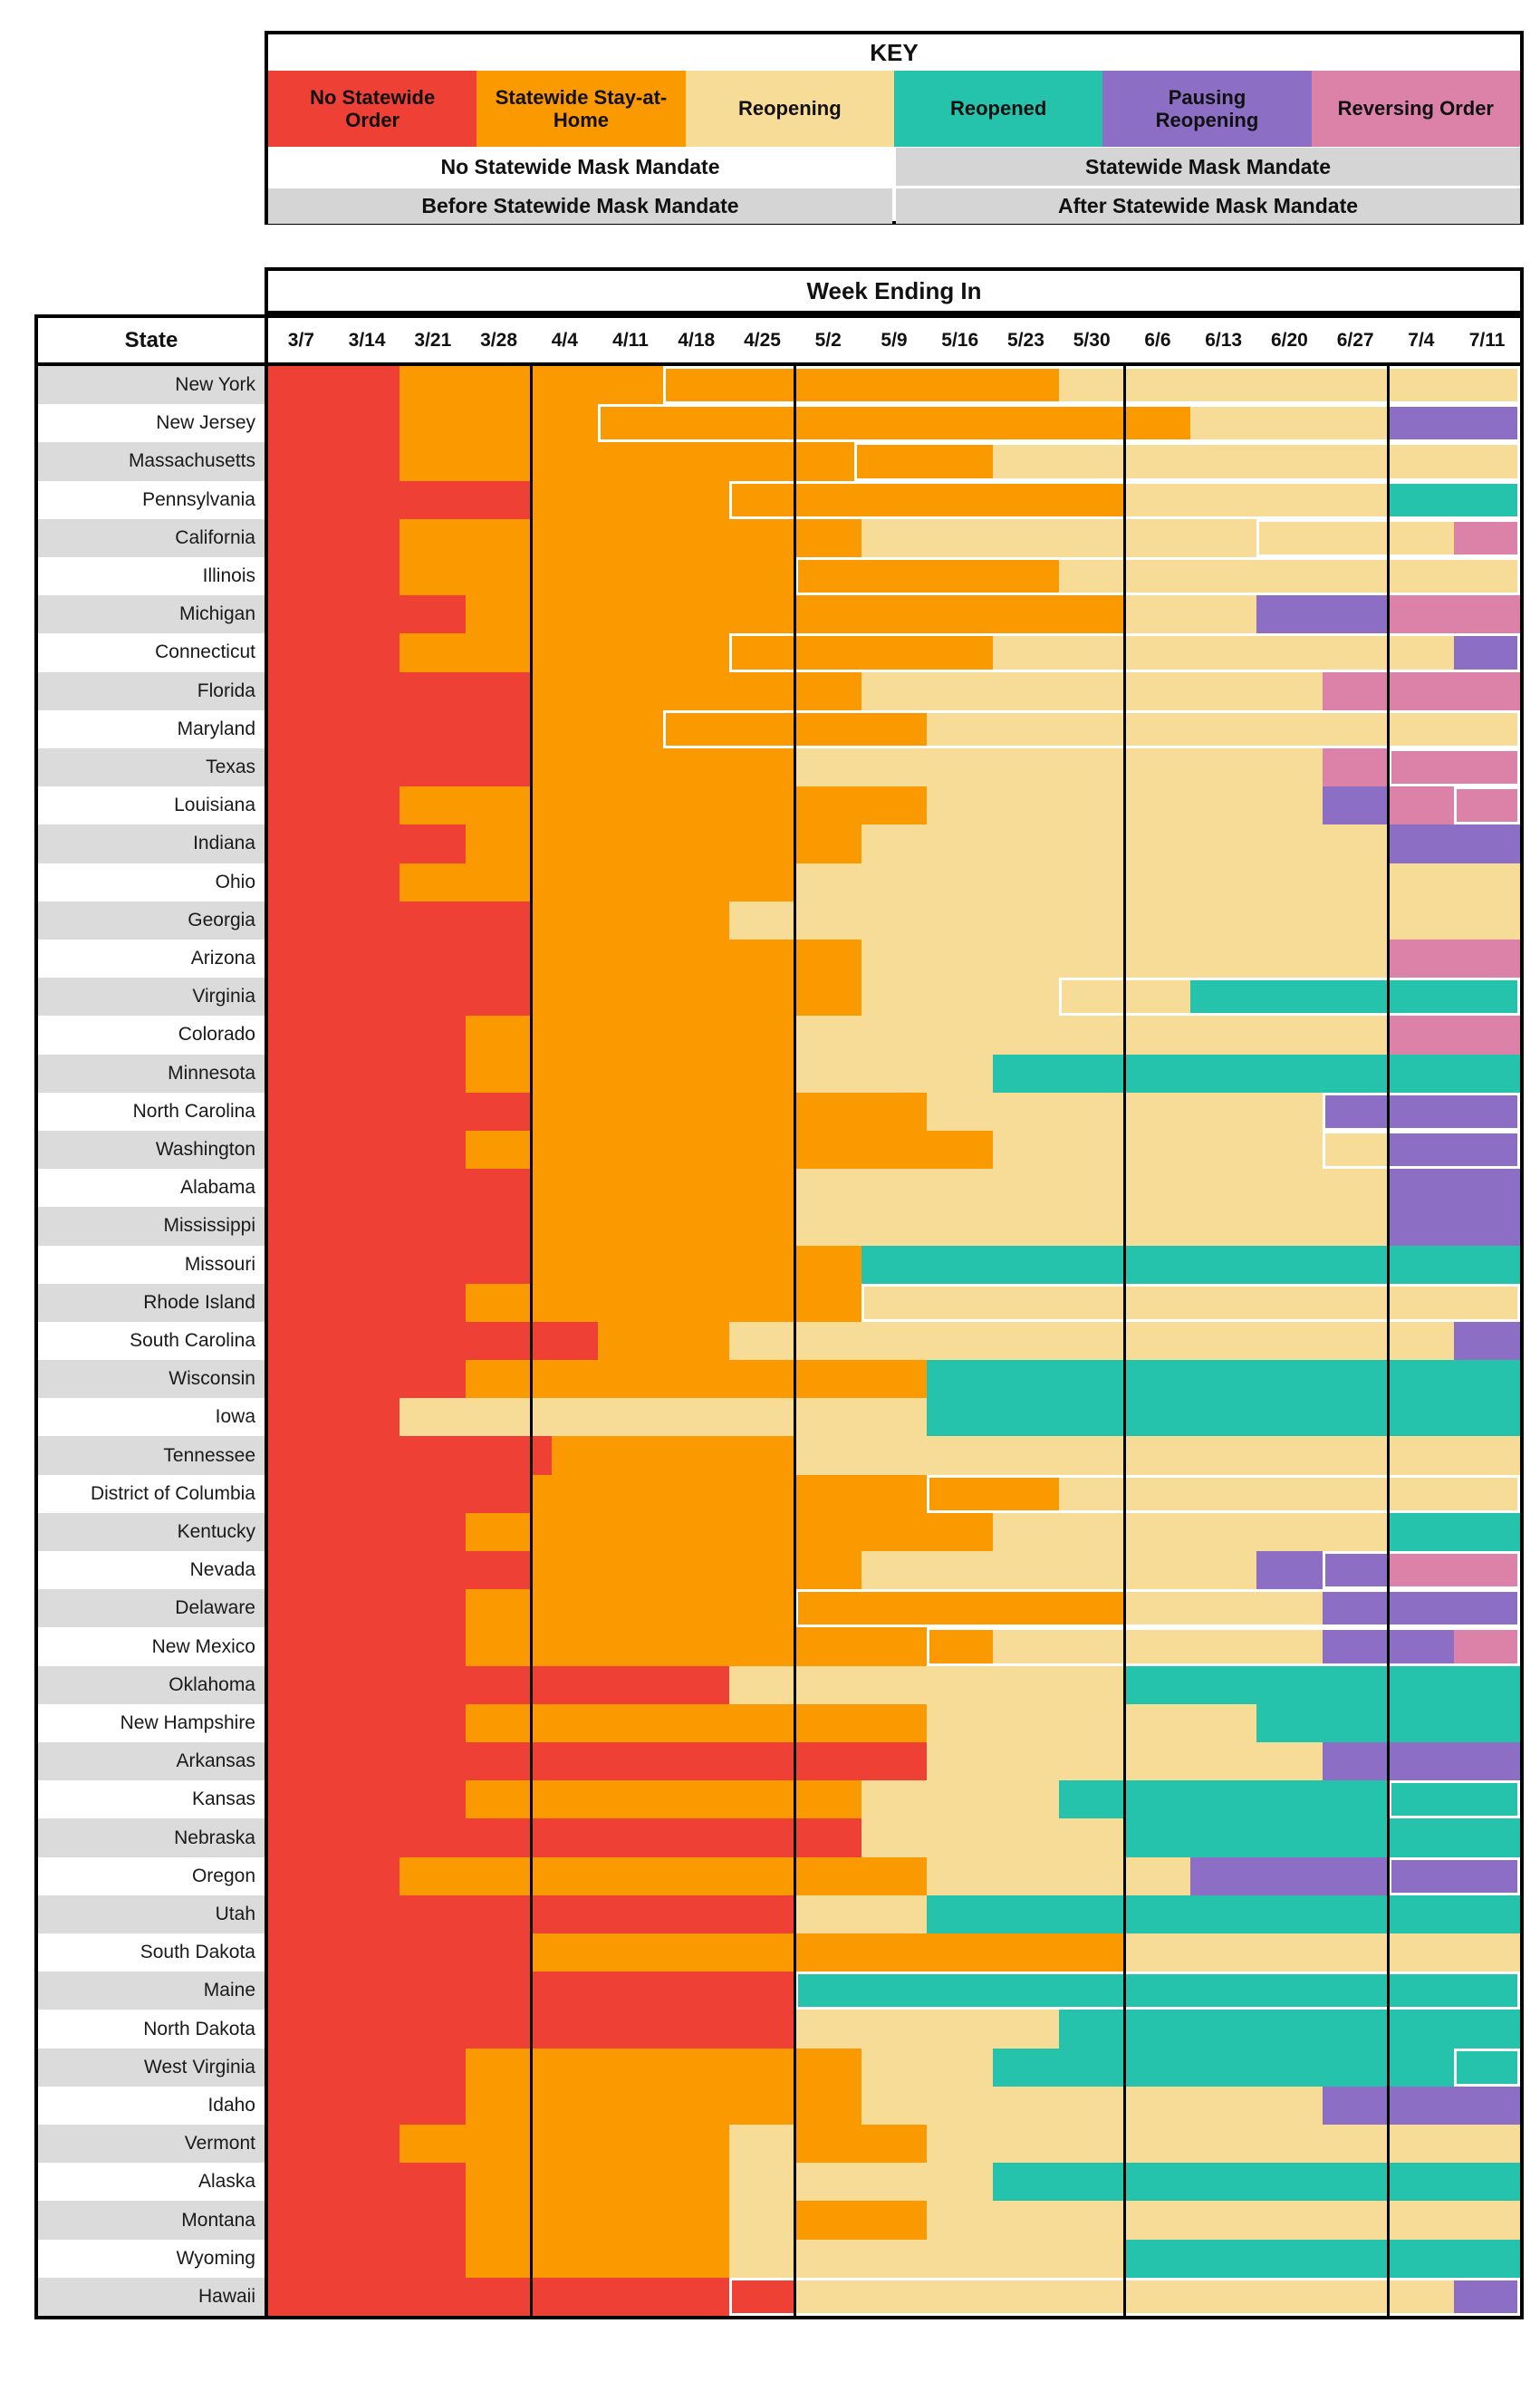  I want to click on key-swatch-reopened: Reopened, so click(998, 109).